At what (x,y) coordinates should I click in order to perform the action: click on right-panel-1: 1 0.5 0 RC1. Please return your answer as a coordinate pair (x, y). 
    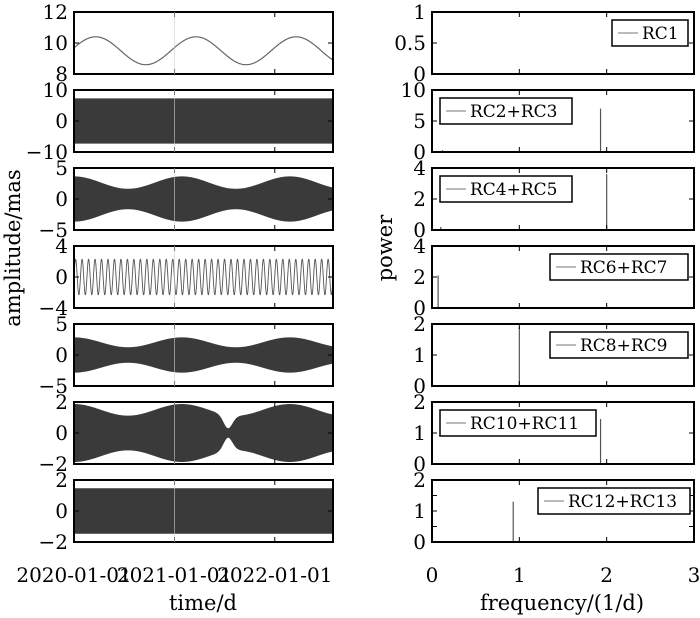
    Looking at the image, I should click on (544, 43).